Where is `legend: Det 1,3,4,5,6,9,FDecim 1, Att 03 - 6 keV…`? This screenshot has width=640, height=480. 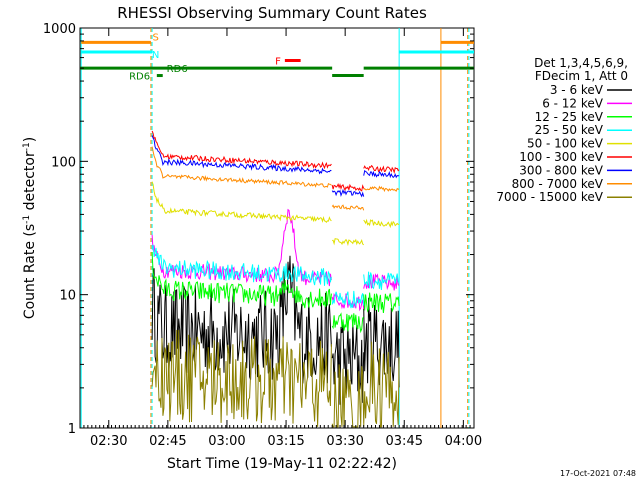 legend: Det 1,3,4,5,6,9,FDecim 1, Att 03 - 6 keV… is located at coordinates (564, 130).